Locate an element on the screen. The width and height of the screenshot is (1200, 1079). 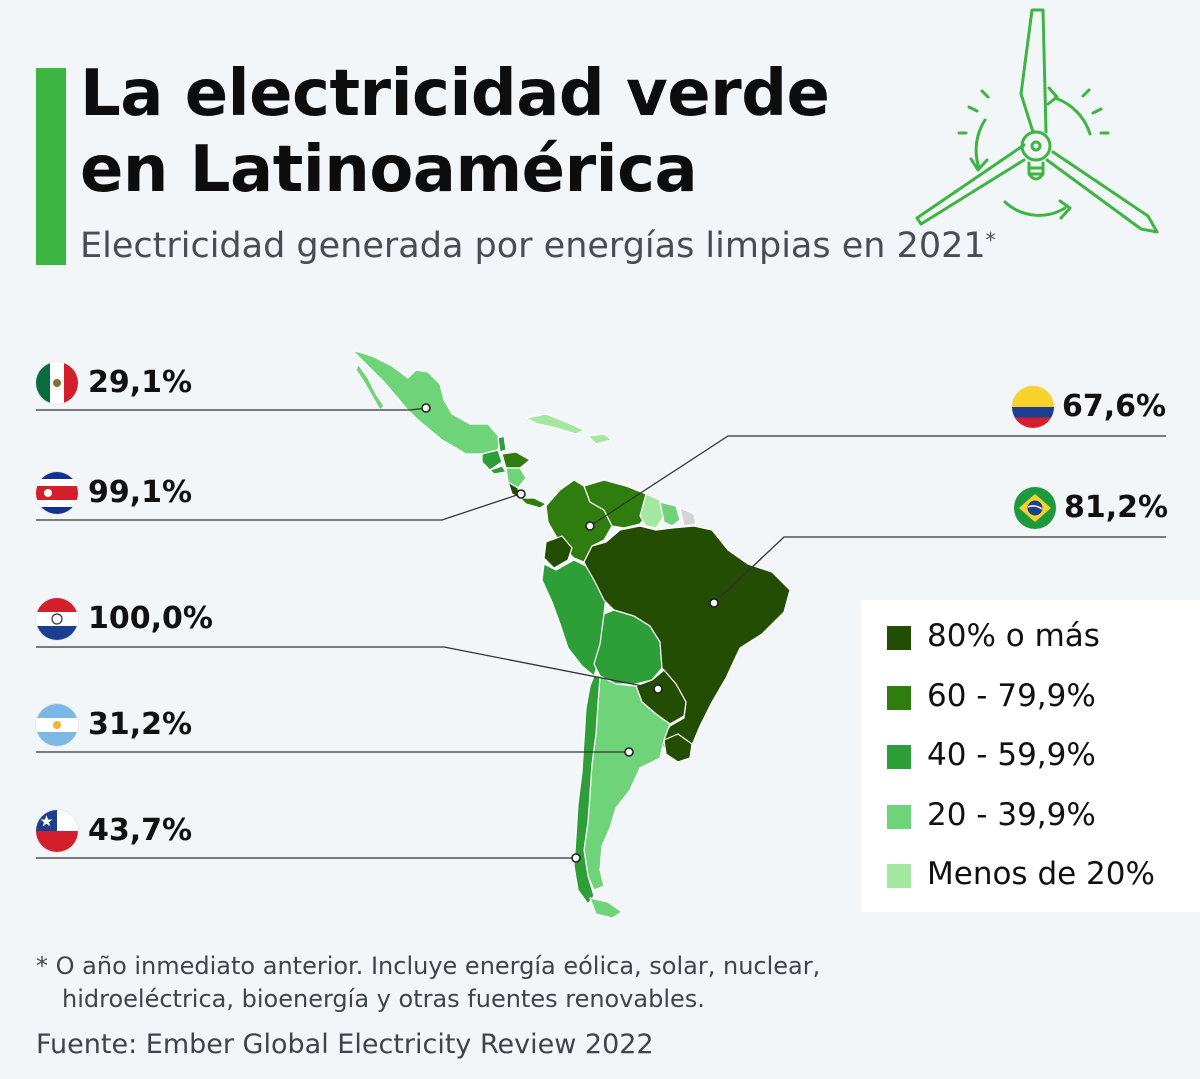
map-region-hispaniola is located at coordinates (600, 439).